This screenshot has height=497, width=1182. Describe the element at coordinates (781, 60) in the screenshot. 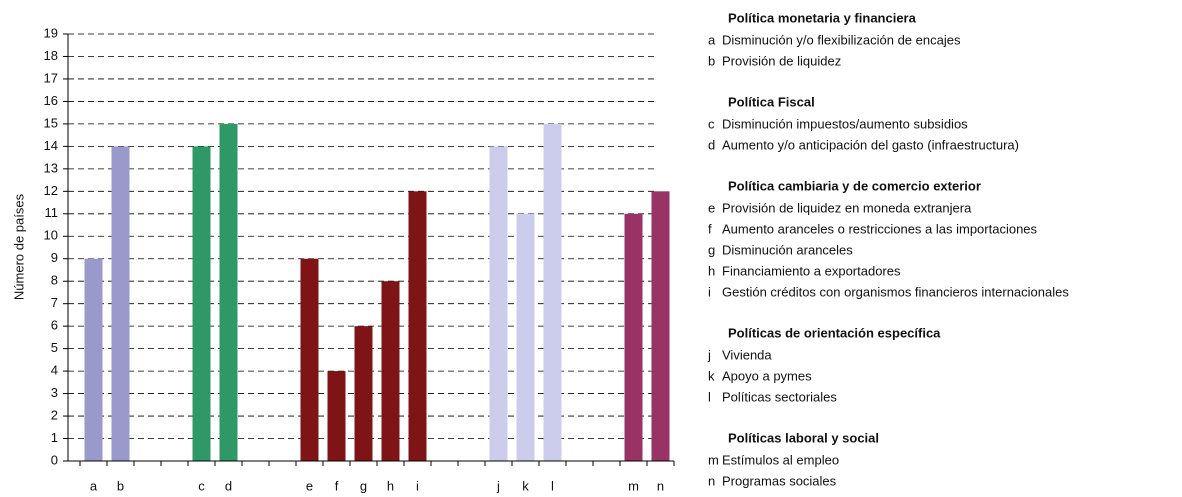

I see `legend-label: Provisión de liquidez` at that location.